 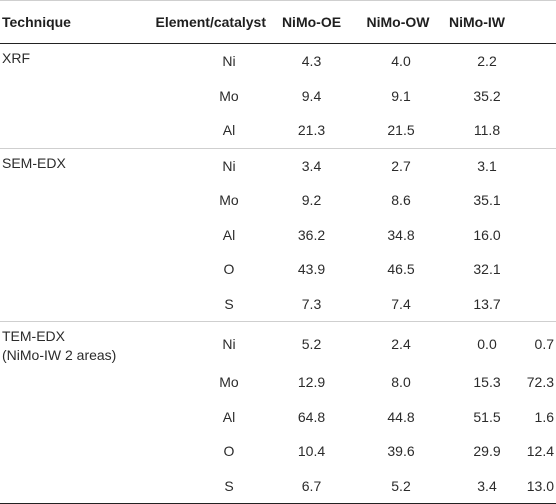 I want to click on table-row: S 6.7 5.2 3.4 13.0, so click(x=278, y=486).